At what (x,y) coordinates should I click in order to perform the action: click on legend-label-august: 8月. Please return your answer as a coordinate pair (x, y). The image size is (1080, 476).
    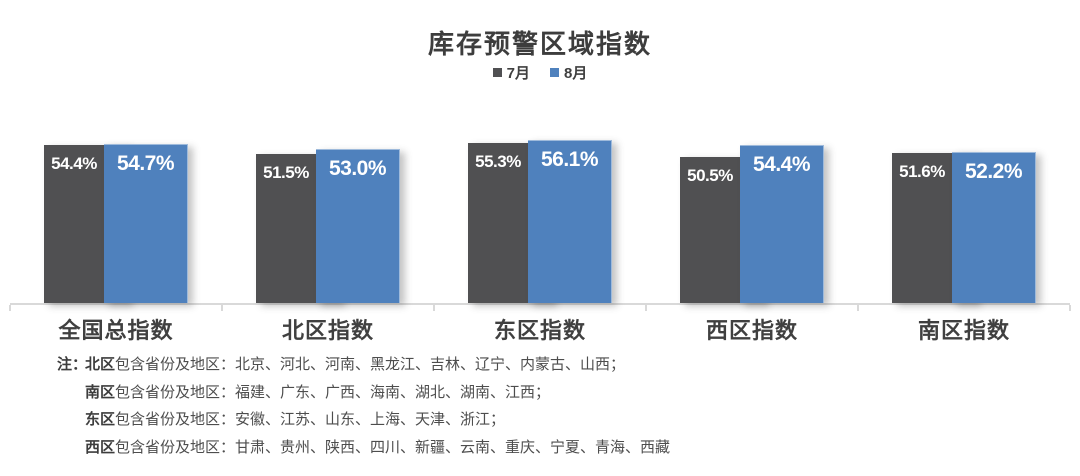
    Looking at the image, I should click on (576, 73).